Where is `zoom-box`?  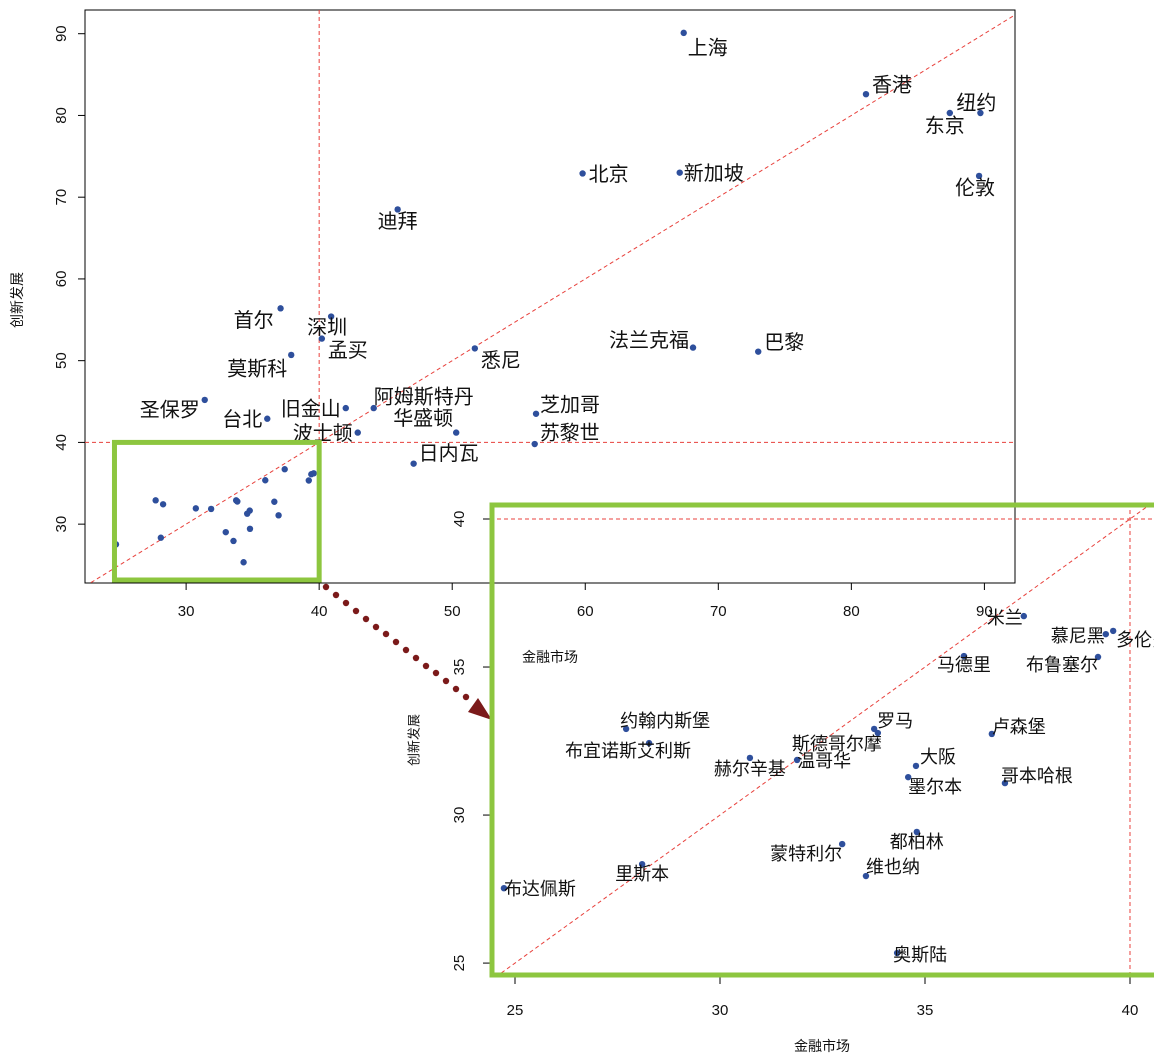
zoom-box is located at coordinates (216, 511).